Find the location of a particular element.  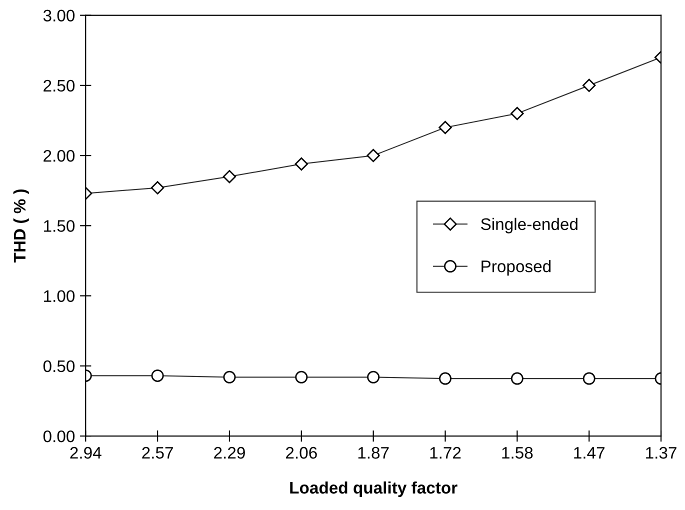

y-axis-title: THD ( % ) is located at coordinates (21, 226).